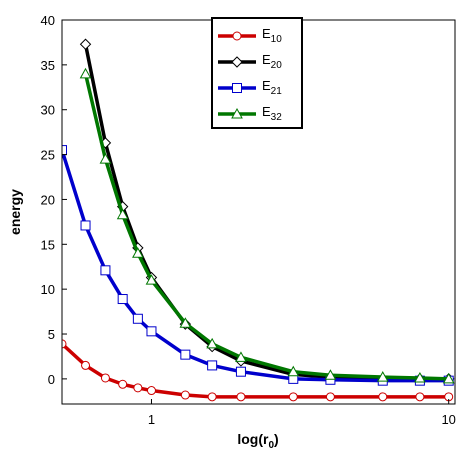 The image size is (474, 470). I want to click on x-tick-label: 1, so click(151, 419).